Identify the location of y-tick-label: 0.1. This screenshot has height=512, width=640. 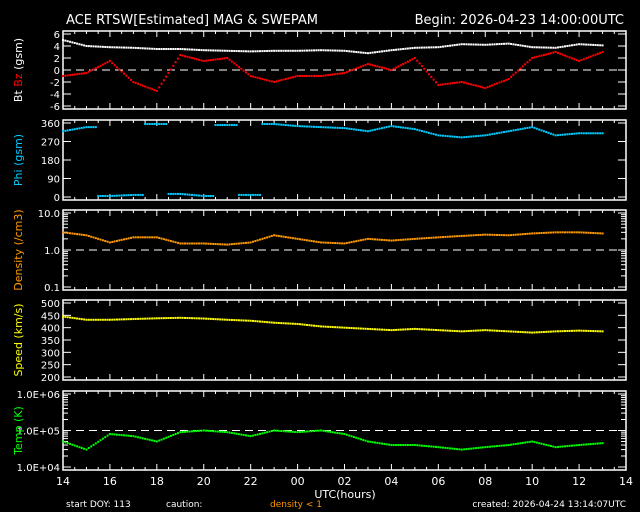
(52, 288).